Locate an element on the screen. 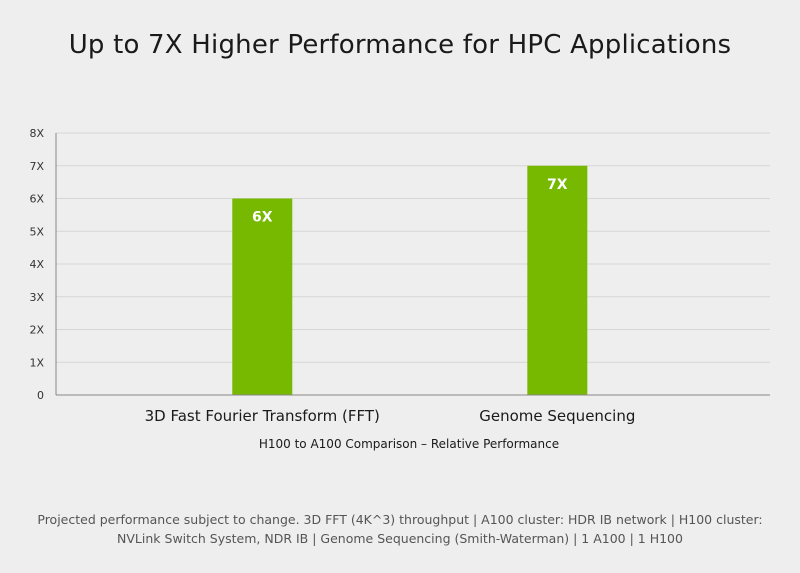  bar-data-label: 6X is located at coordinates (262, 218).